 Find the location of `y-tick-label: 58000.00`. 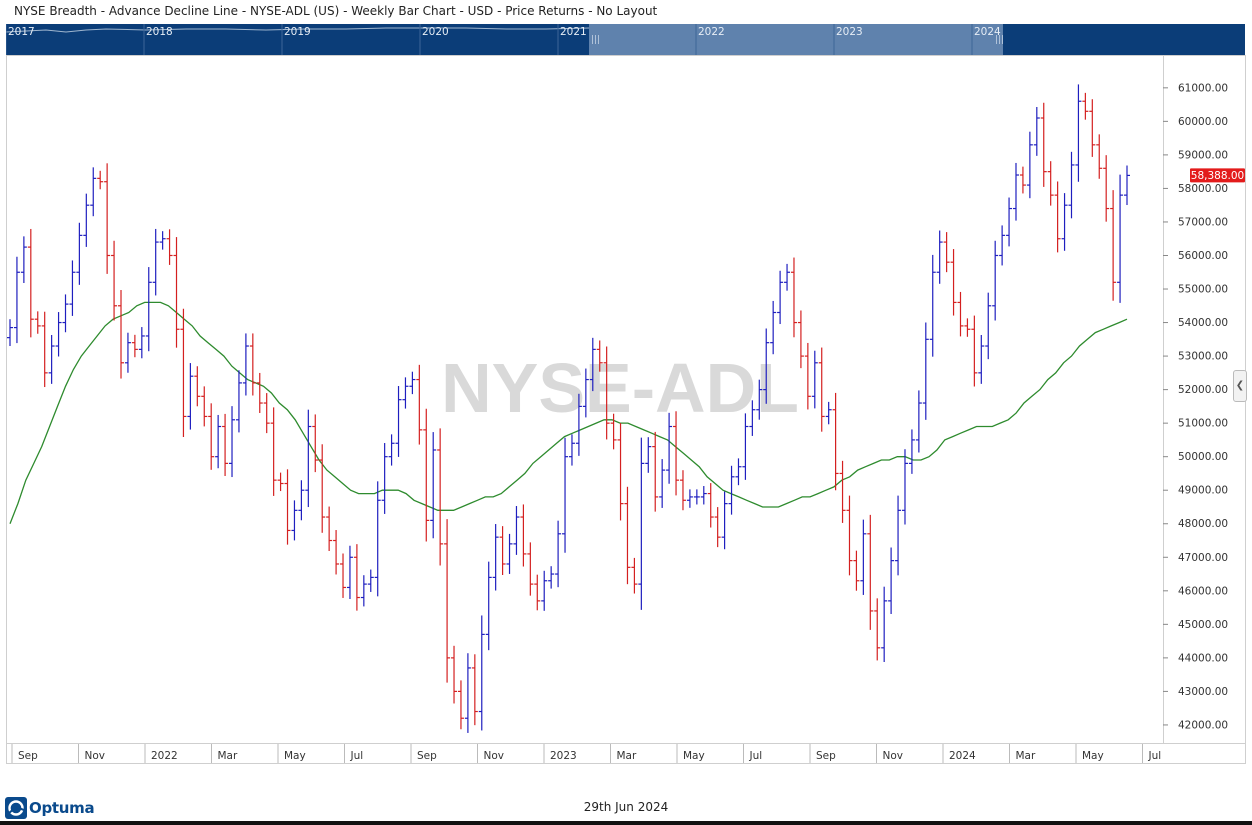

y-tick-label: 58000.00 is located at coordinates (1203, 189).